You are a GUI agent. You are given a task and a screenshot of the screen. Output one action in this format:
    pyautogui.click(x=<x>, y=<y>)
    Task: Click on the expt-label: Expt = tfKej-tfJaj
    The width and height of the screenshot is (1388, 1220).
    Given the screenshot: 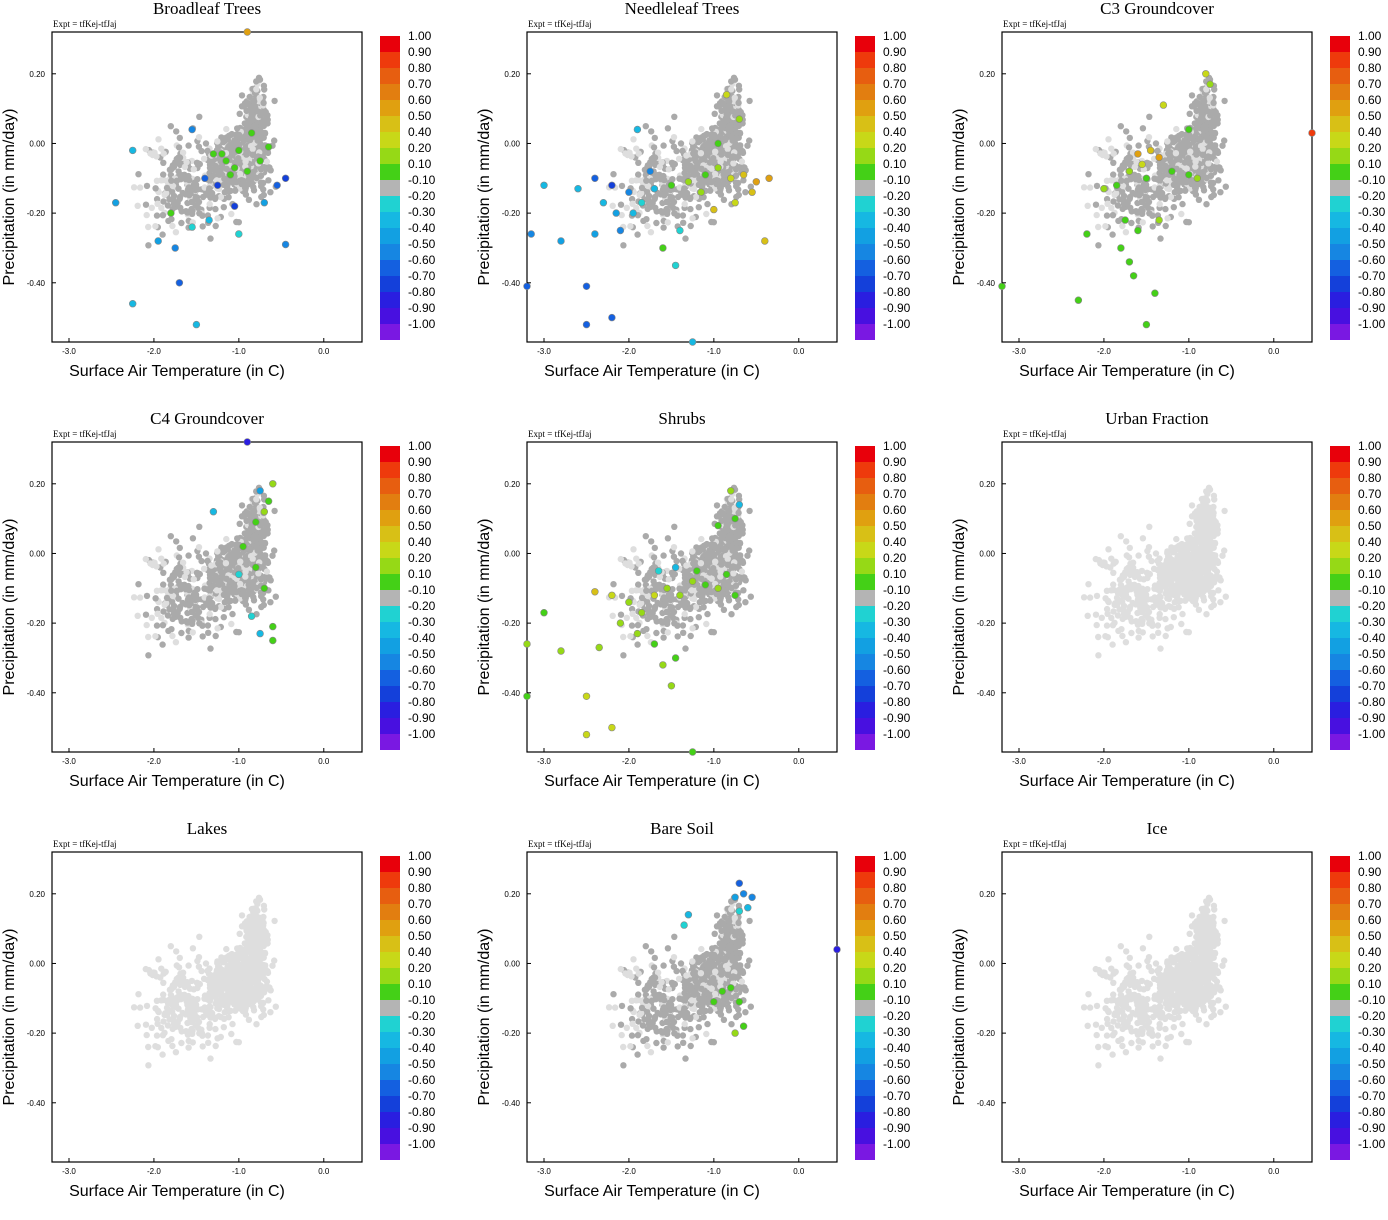 What is the action you would take?
    pyautogui.click(x=1035, y=434)
    